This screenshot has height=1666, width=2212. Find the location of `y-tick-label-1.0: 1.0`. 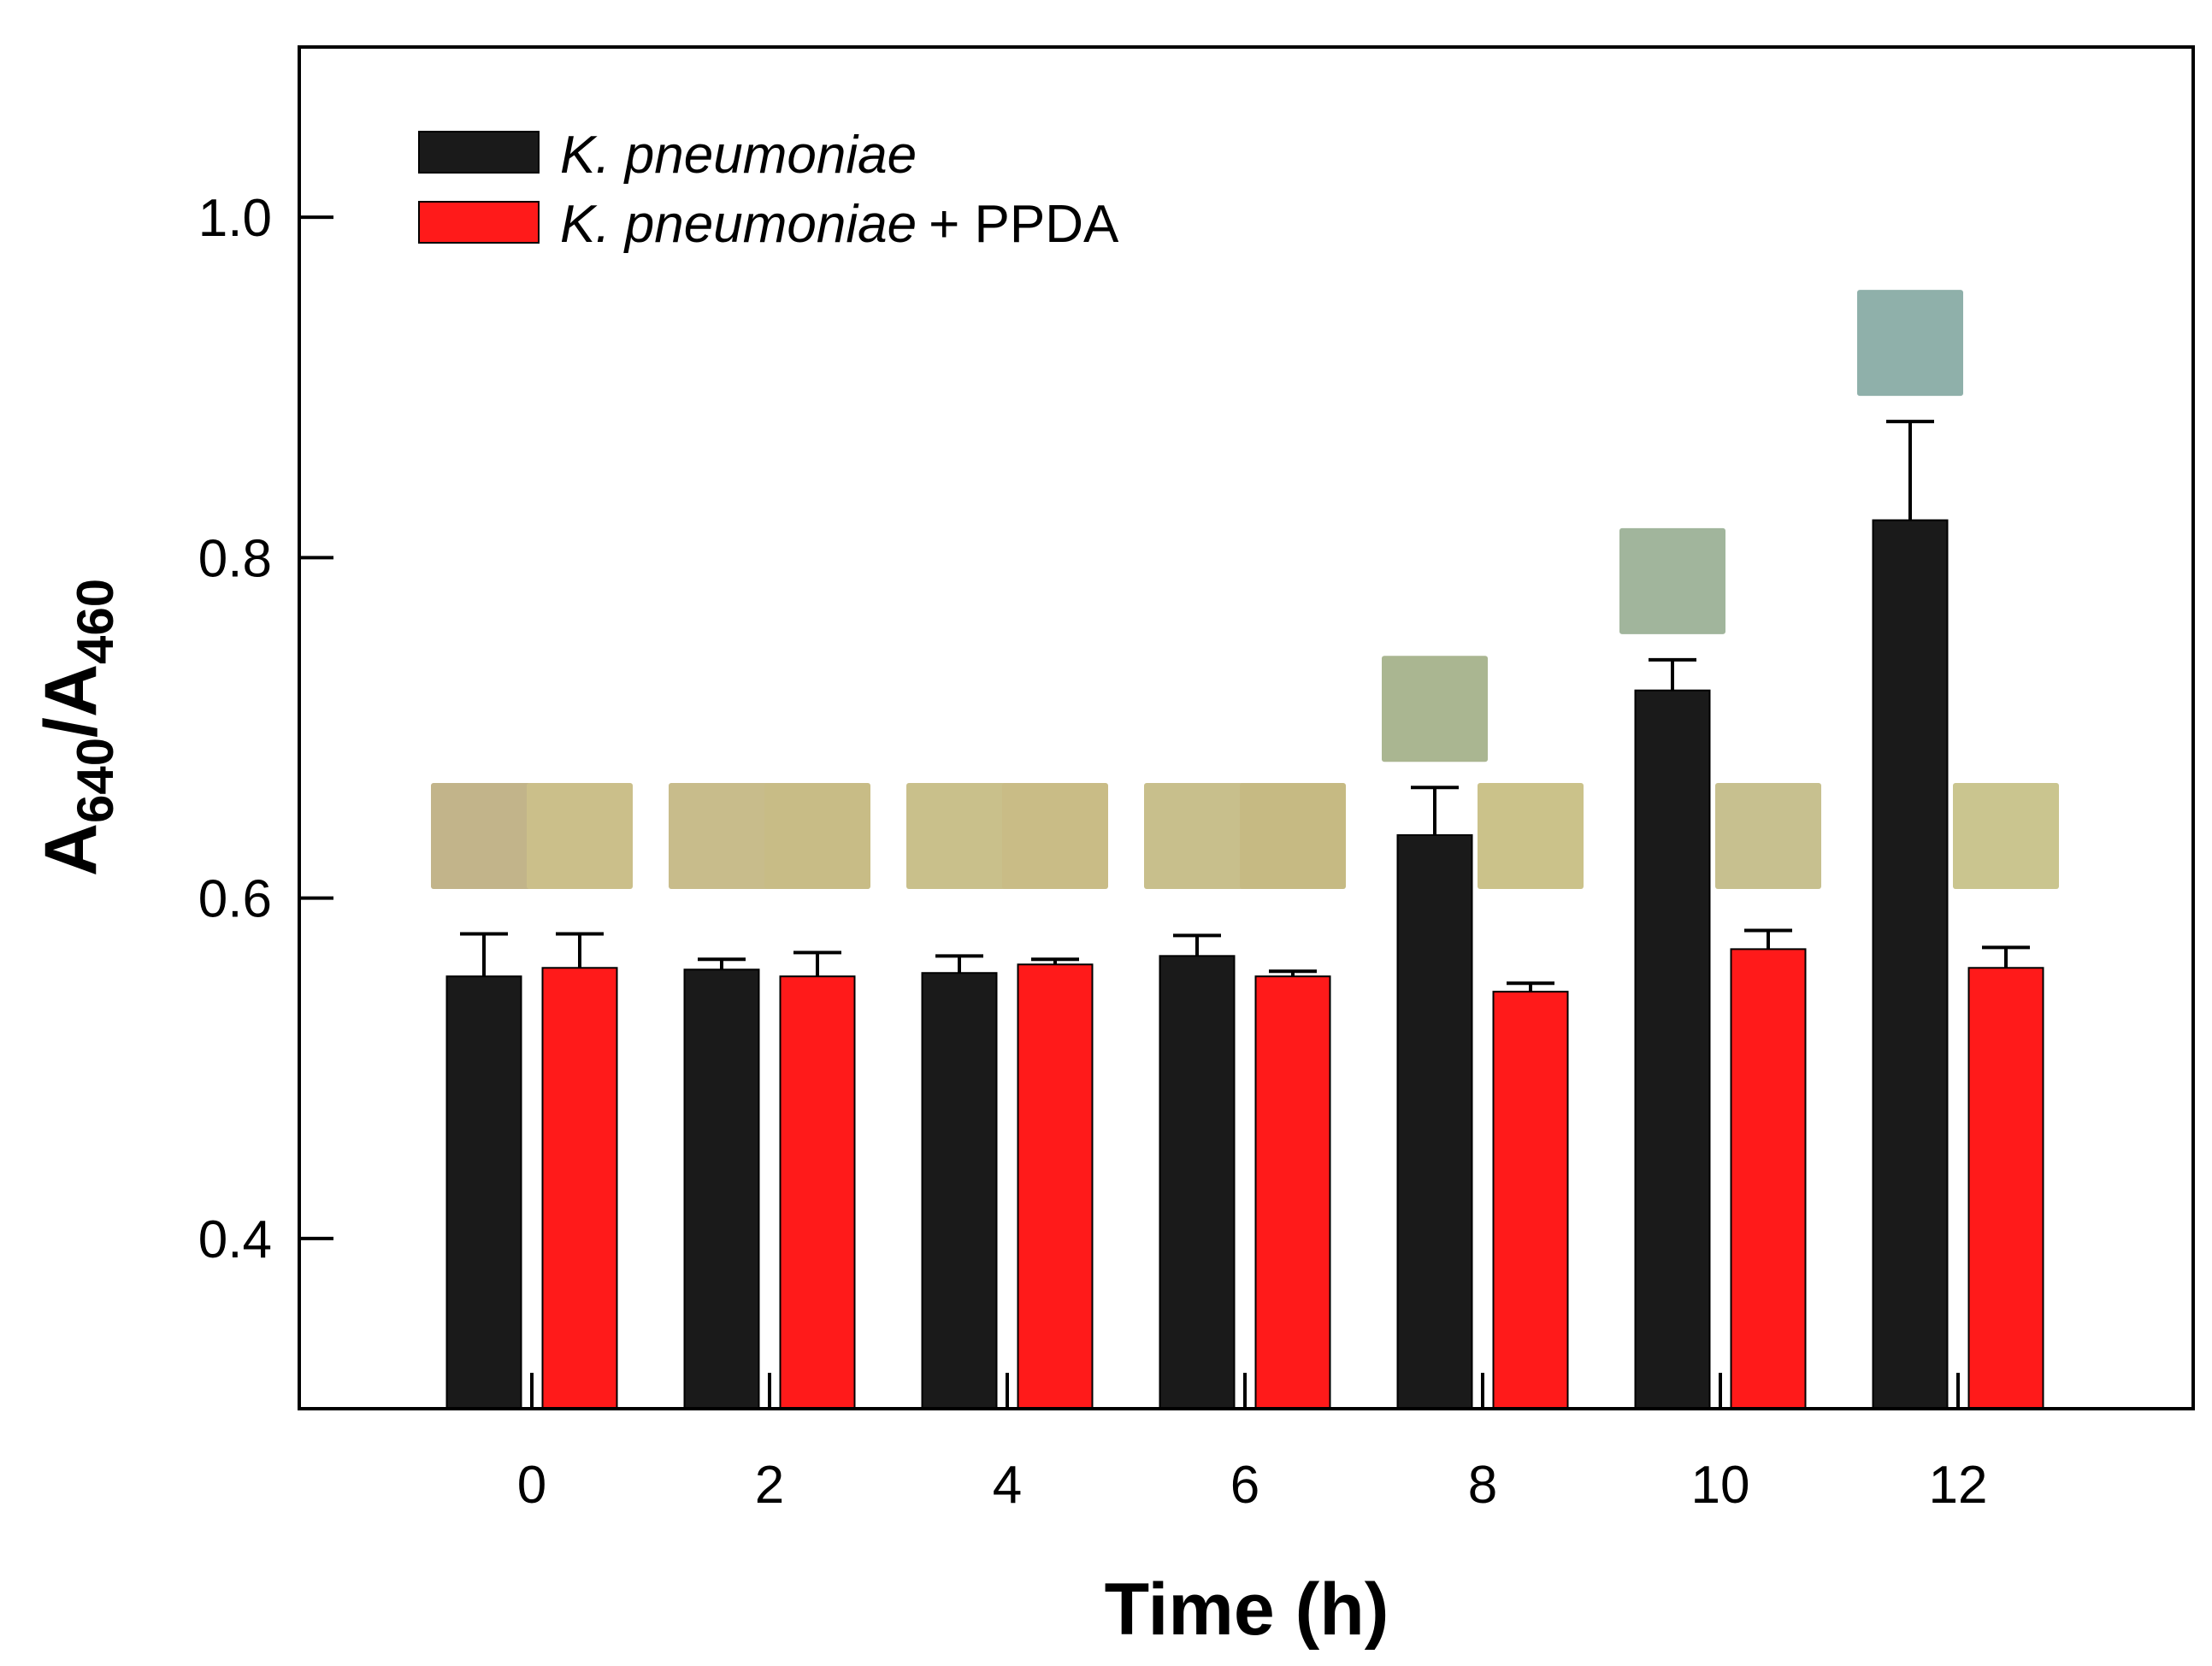

y-tick-label-1.0: 1.0 is located at coordinates (235, 218).